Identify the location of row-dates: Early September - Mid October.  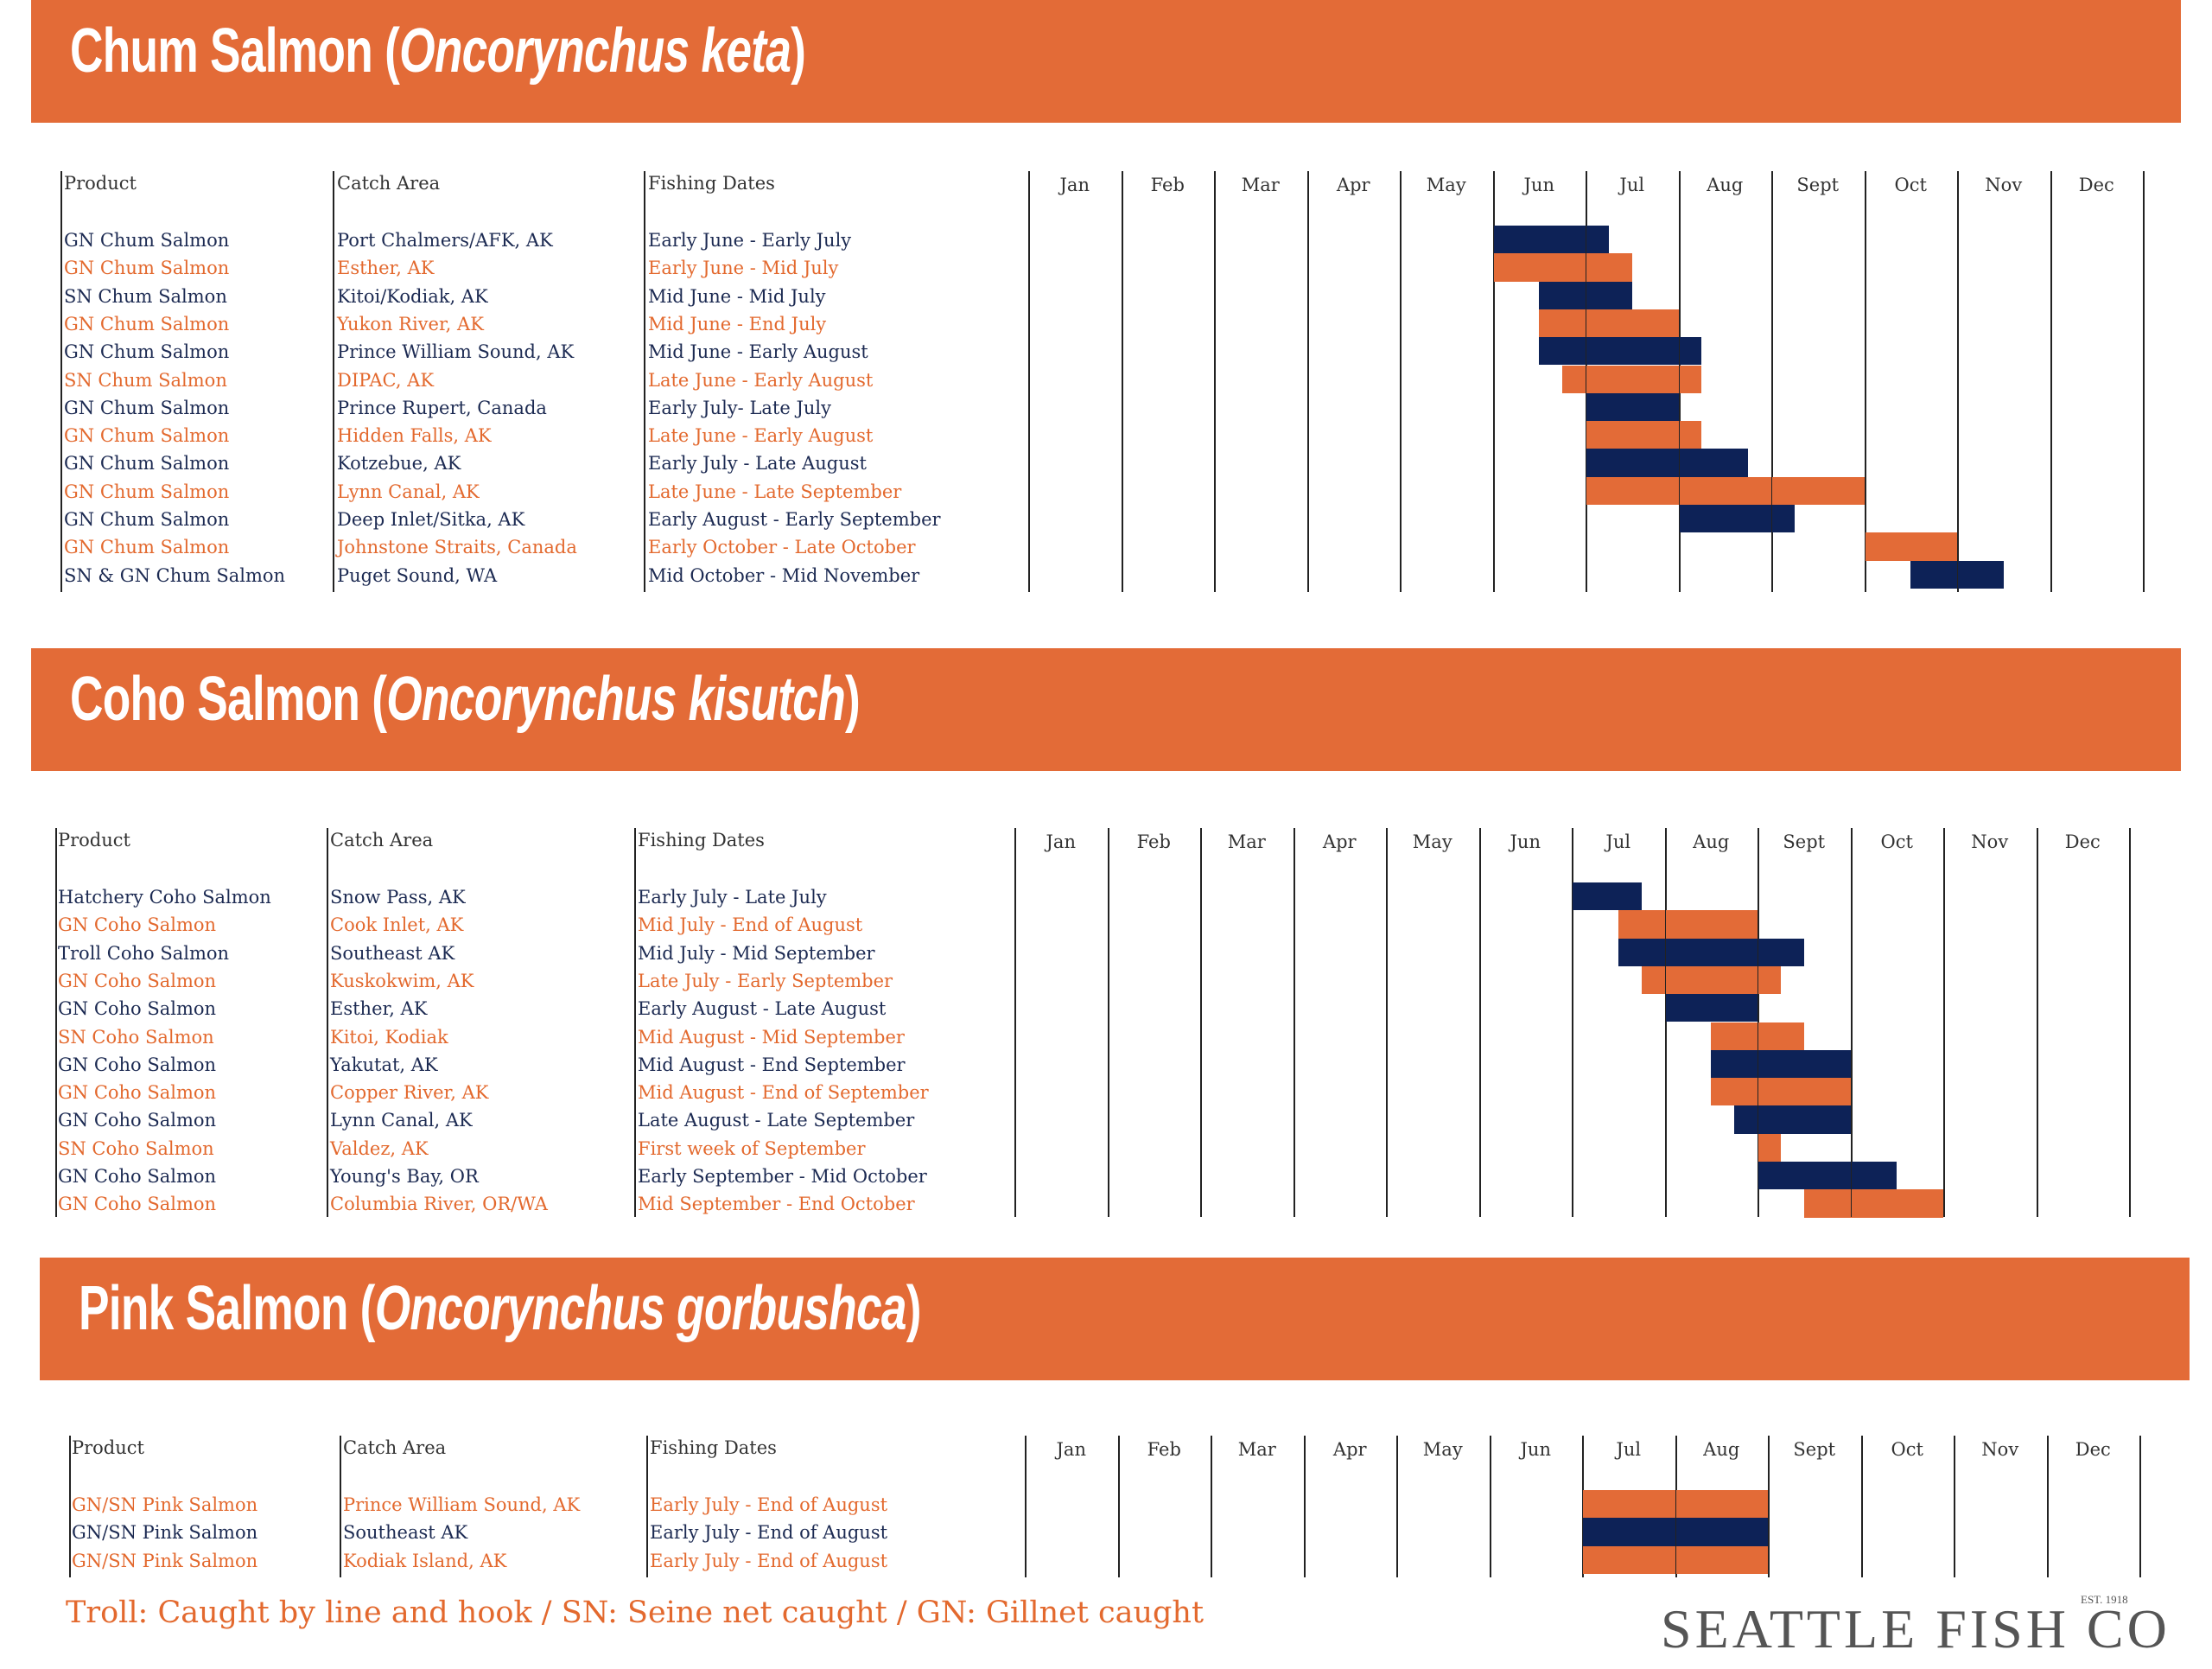
(782, 1176).